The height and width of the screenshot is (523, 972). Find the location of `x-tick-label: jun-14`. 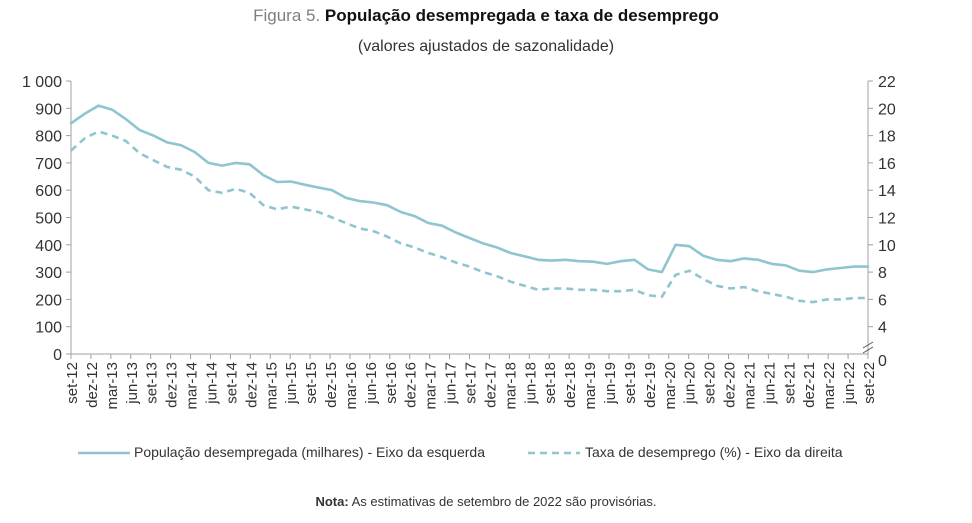

x-tick-label: jun-14 is located at coordinates (211, 383).